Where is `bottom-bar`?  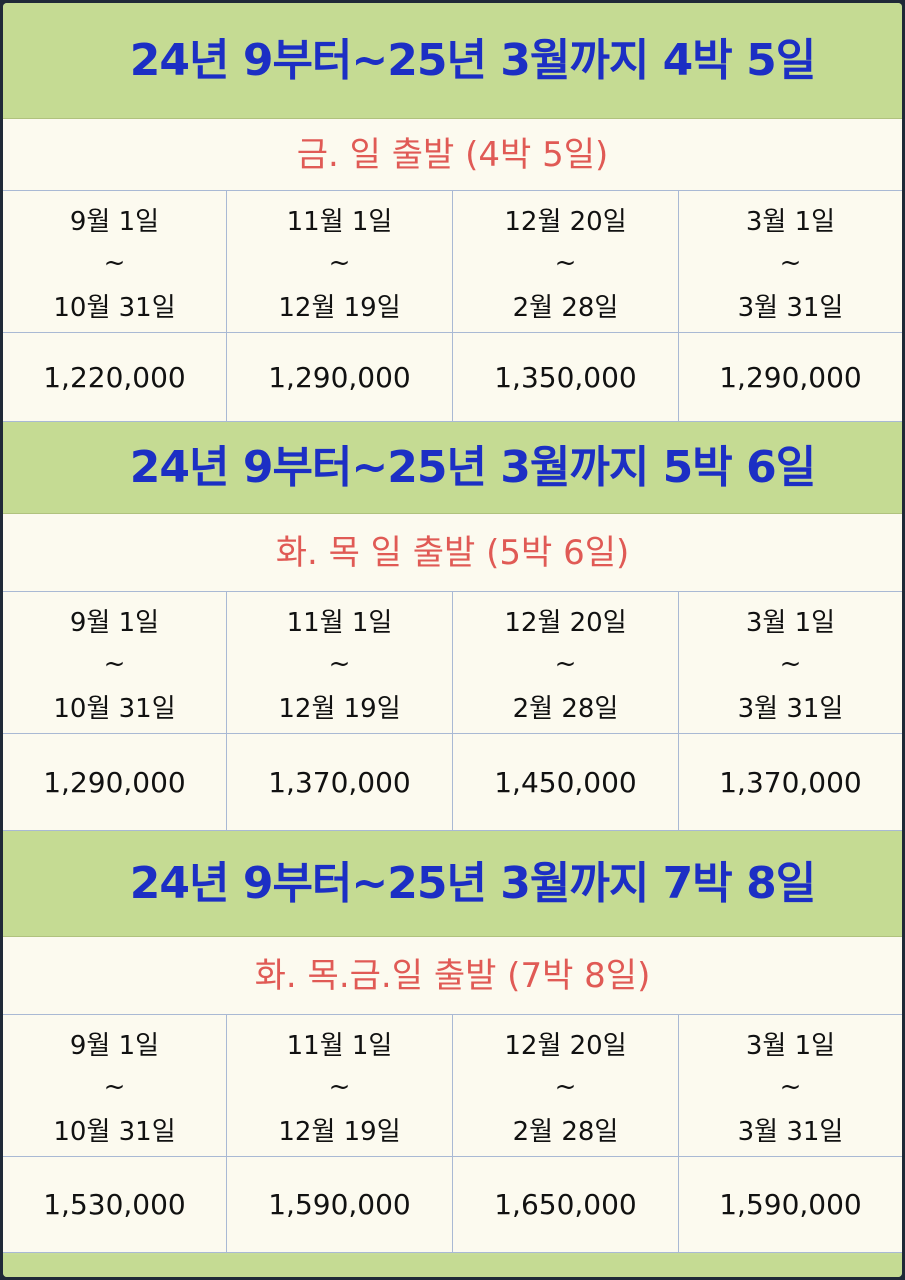
bottom-bar is located at coordinates (452, 1266).